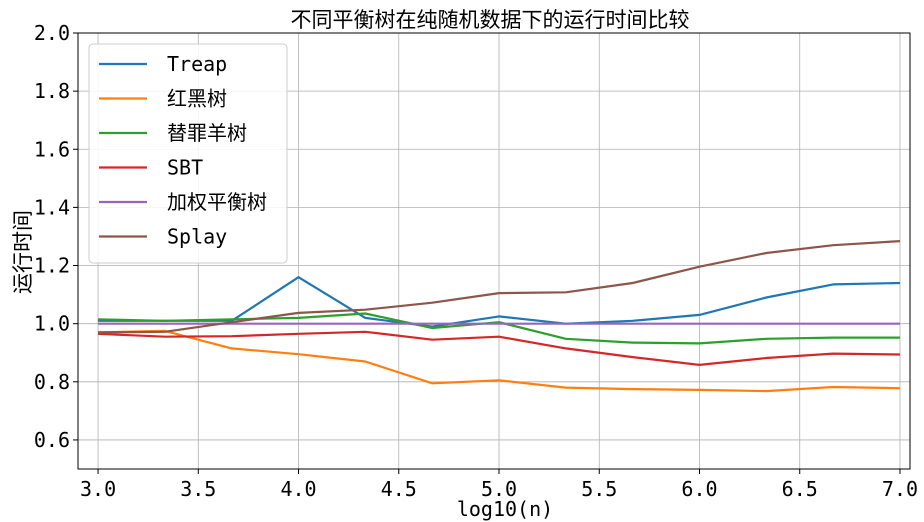  Describe the element at coordinates (490, 20) in the screenshot. I see `chart-title: 不同平衡树在纯随机数据下的运行时间比较` at that location.